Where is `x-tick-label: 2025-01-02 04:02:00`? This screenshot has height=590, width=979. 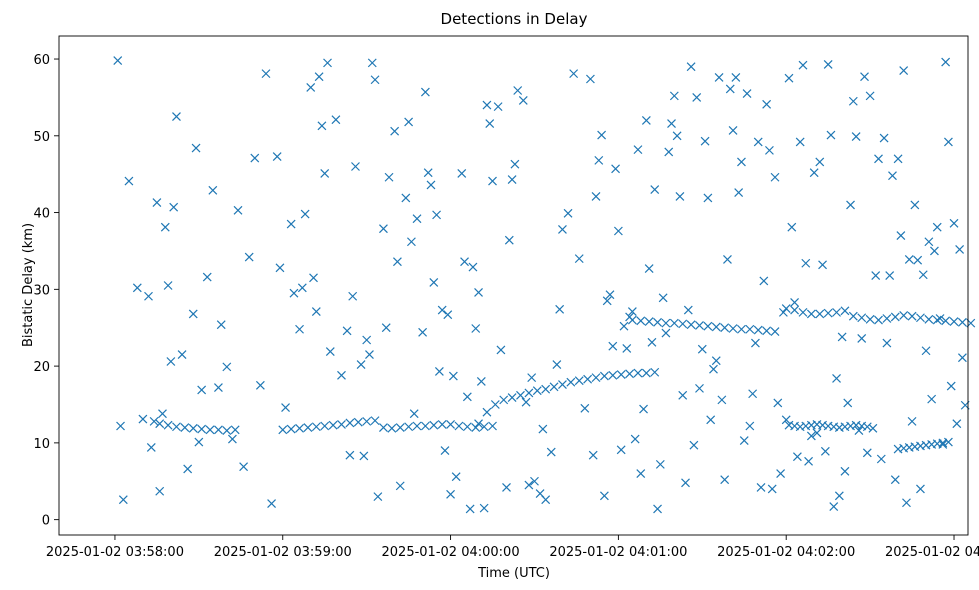
x-tick-label: 2025-01-02 04:02:00 is located at coordinates (786, 552).